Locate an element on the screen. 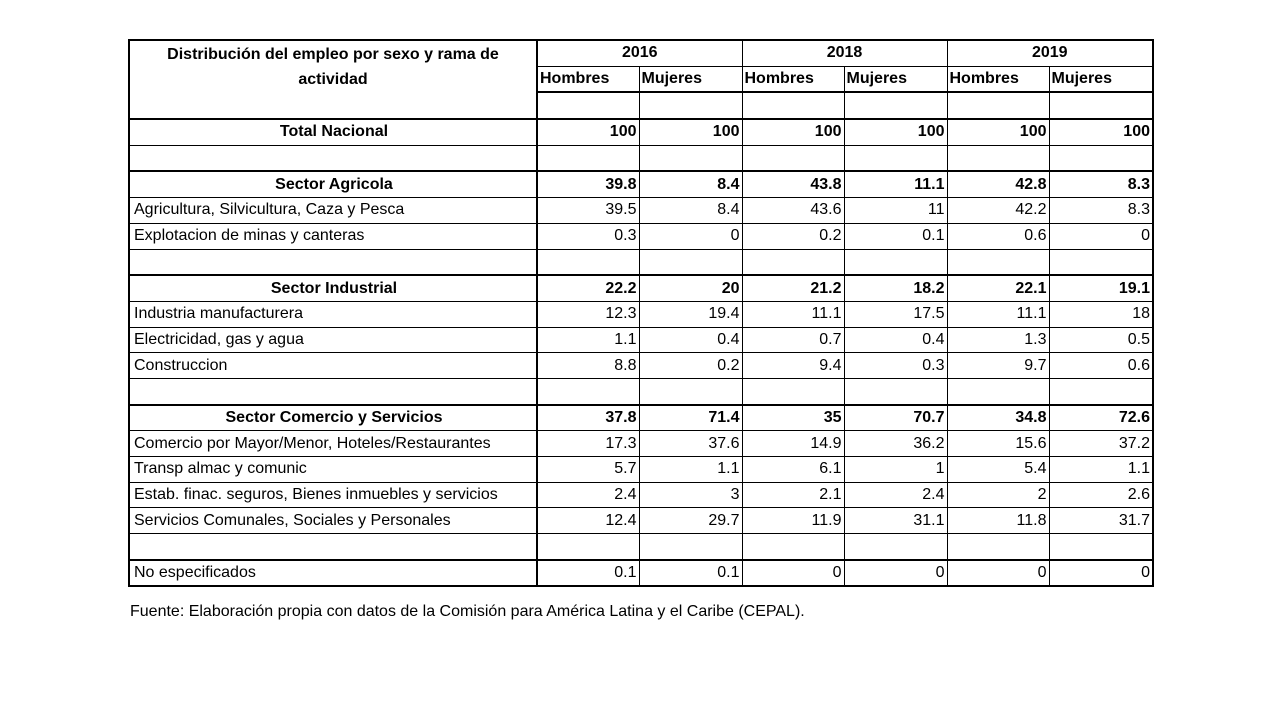  value-cell: 35 is located at coordinates (792, 418).